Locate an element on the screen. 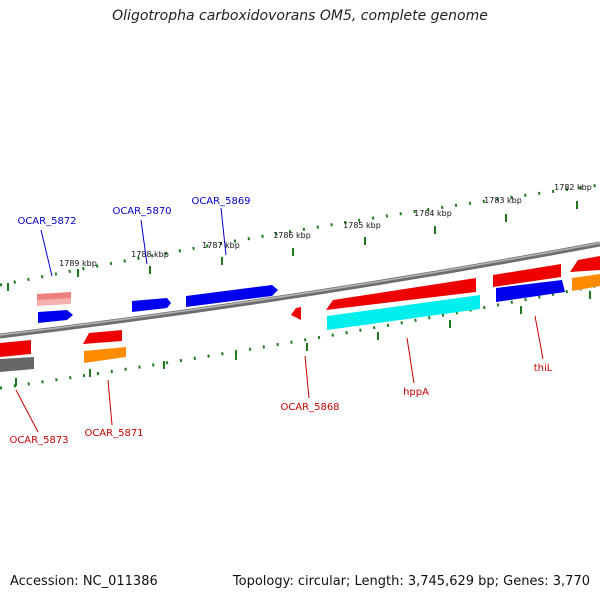  tick-label: 1789 kbp is located at coordinates (78, 263).